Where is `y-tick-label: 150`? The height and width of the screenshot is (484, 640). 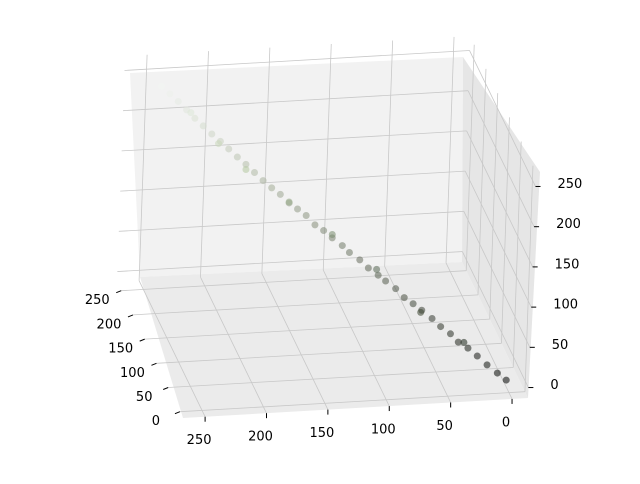 y-tick-label: 150 is located at coordinates (120, 349).